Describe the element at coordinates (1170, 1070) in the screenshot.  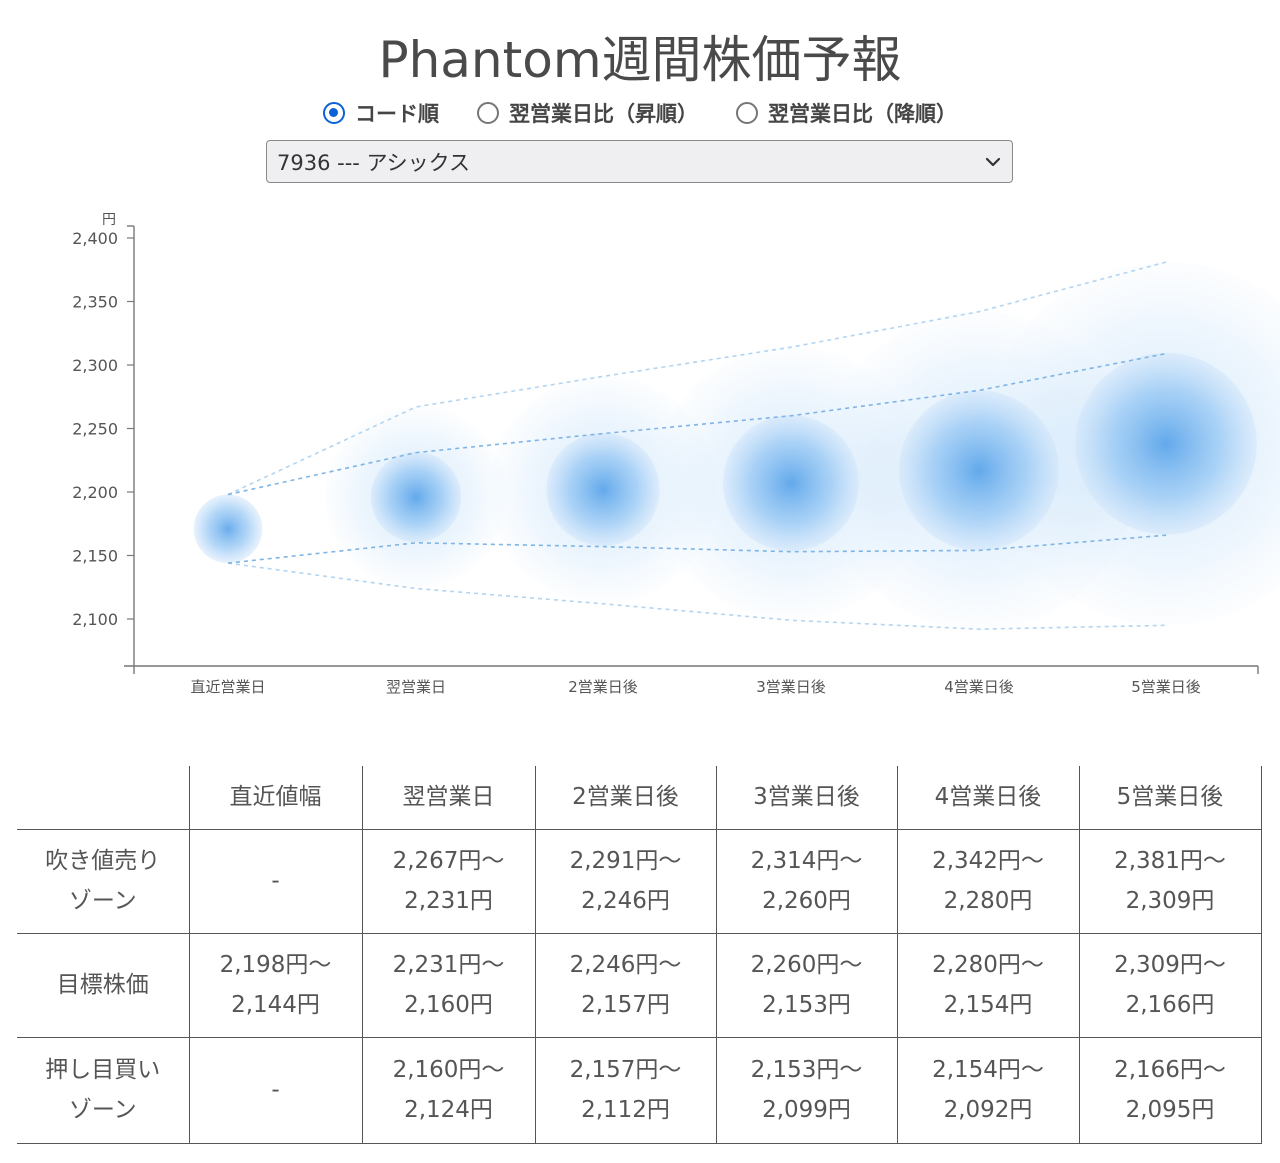
I see `table-cell-line: 2,166円～` at that location.